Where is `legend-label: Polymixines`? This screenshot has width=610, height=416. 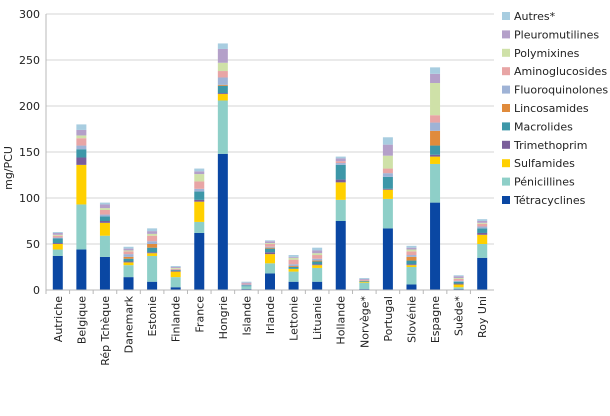
legend-label: Polymixines is located at coordinates (547, 53).